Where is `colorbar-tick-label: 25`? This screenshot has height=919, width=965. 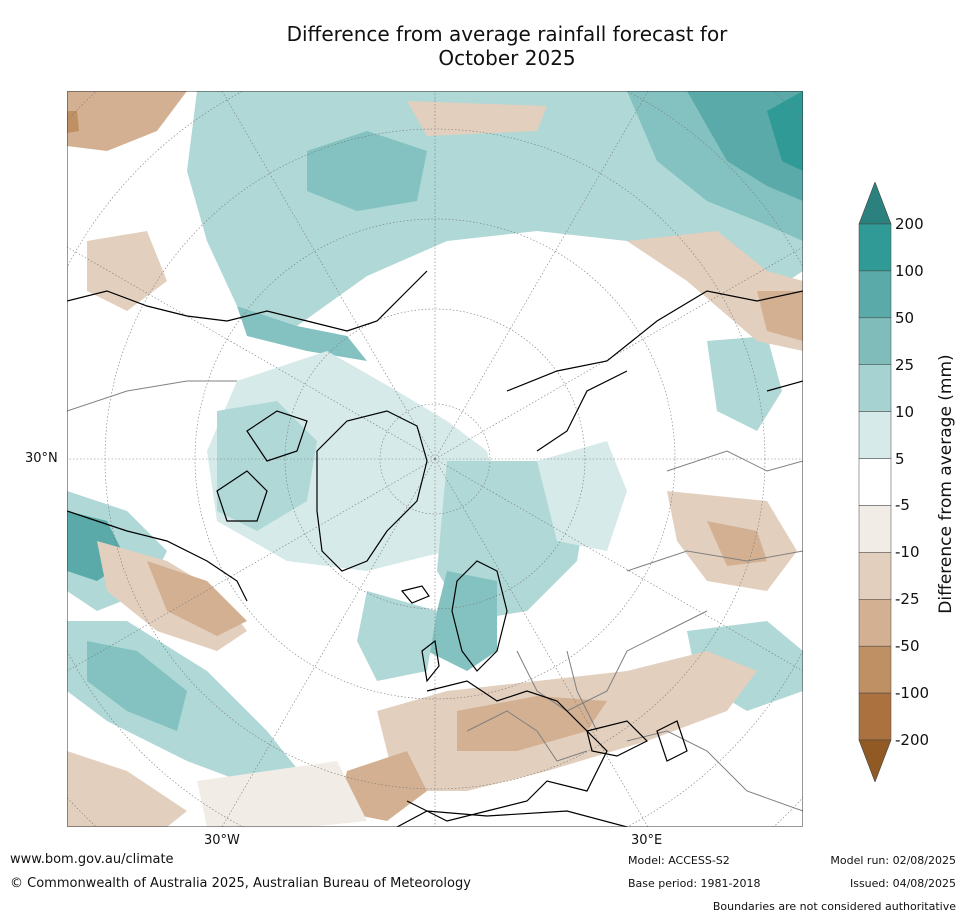 colorbar-tick-label: 25 is located at coordinates (905, 364).